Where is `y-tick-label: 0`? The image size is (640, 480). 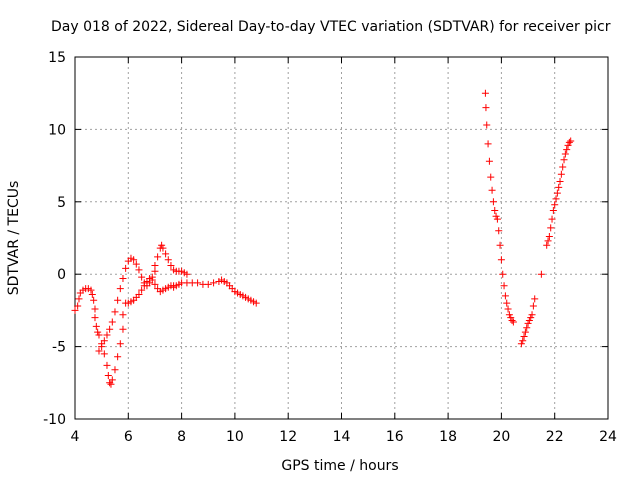
y-tick-label: 0 is located at coordinates (61, 275).